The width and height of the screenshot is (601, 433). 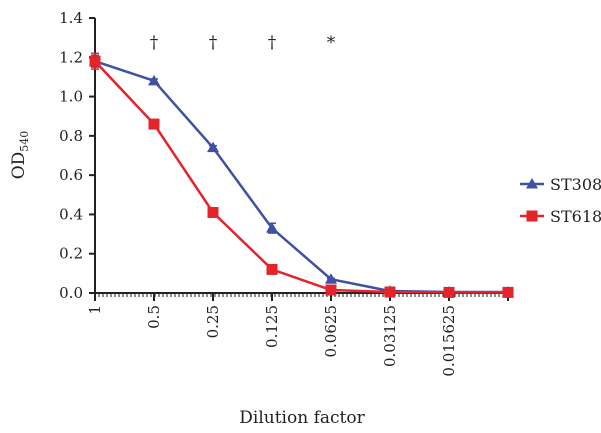 I want to click on y-tick-label: 0.2, so click(x=71, y=254).